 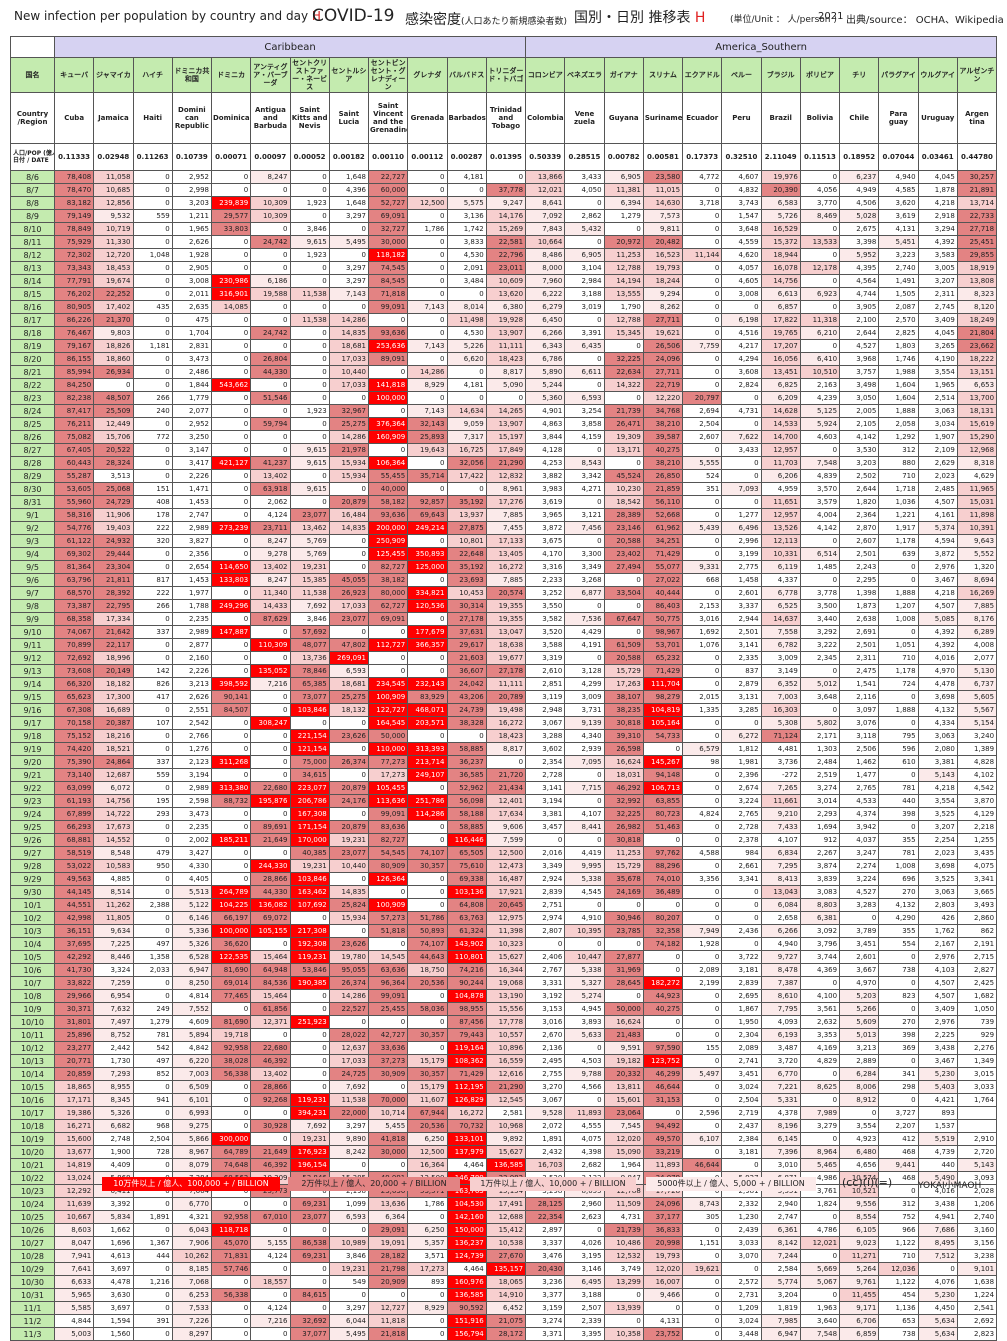 I want to click on value-cell: 23,011, so click(x=506, y=268).